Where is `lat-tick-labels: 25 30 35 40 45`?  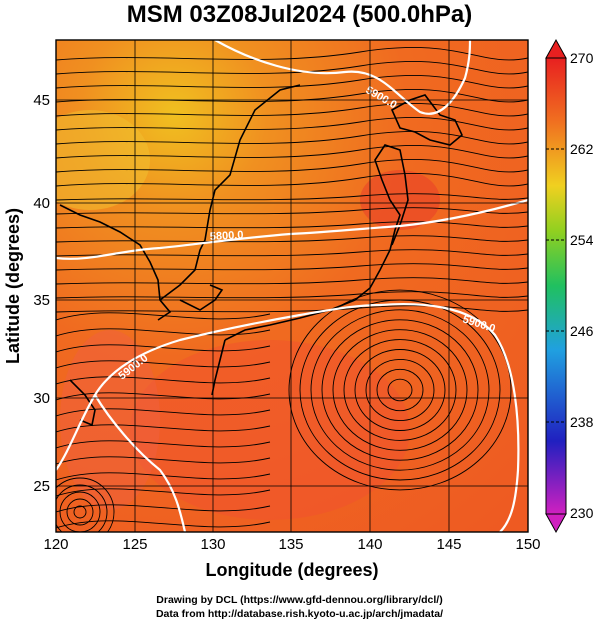
lat-tick-labels: 25 30 35 40 45 is located at coordinates (41, 293).